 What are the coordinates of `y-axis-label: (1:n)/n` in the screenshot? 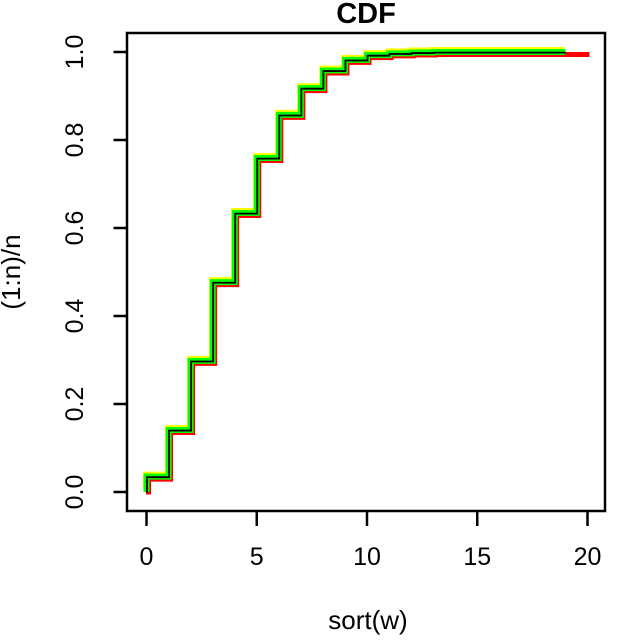 It's located at (13, 271).